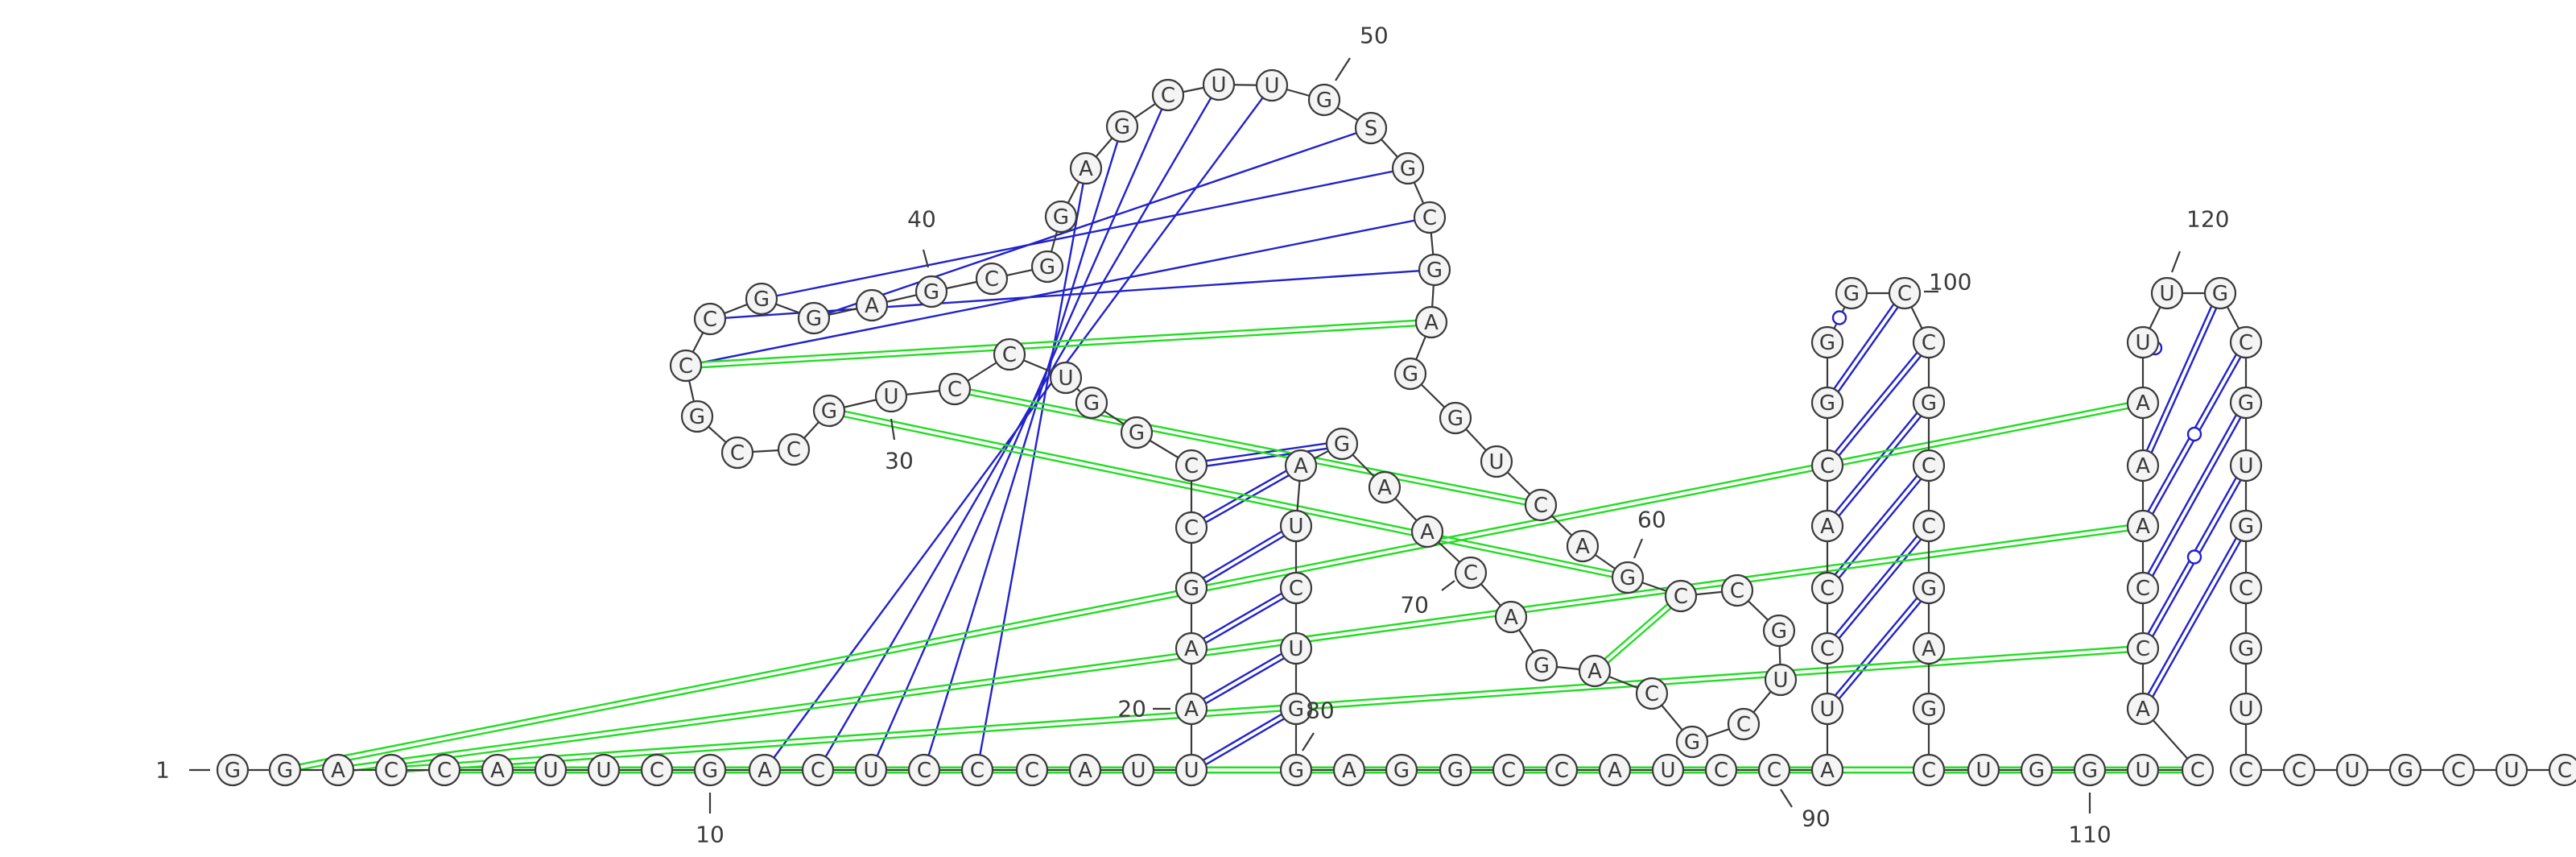 The width and height of the screenshot is (2576, 857). What do you see at coordinates (1455, 418) in the screenshot?
I see `nucleotide-56: G` at bounding box center [1455, 418].